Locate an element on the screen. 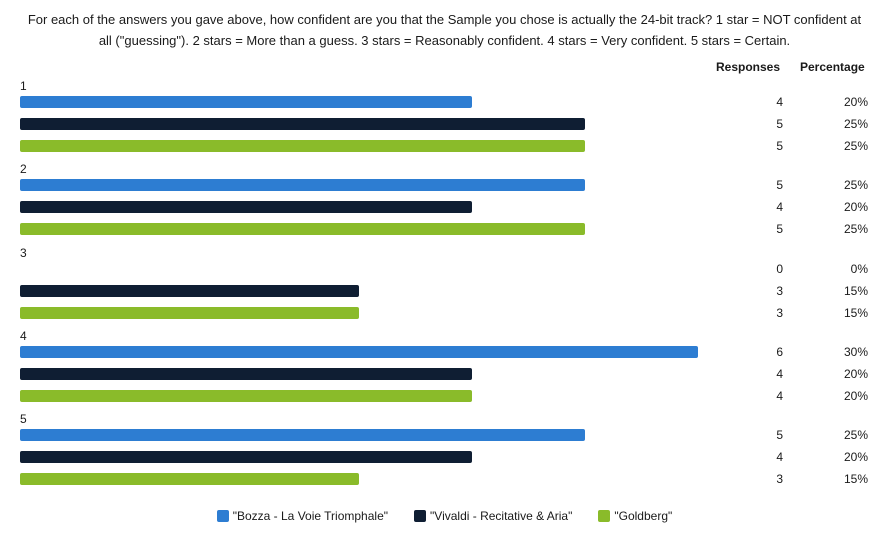 This screenshot has height=537, width=889. legend-item: "Bozza - La Voie Triomphale" is located at coordinates (302, 516).